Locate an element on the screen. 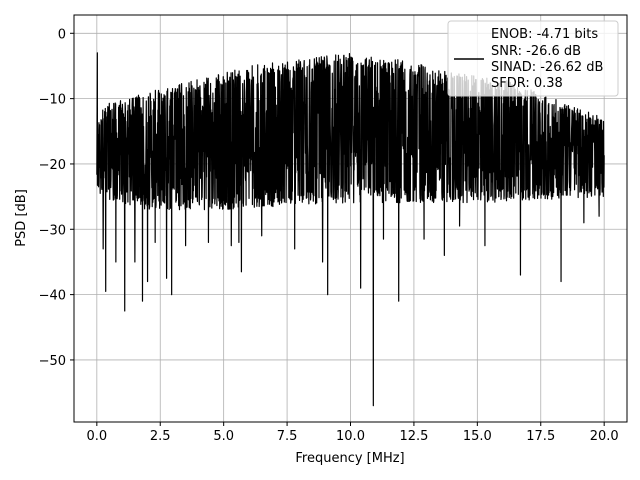  x-tick-label: 0.0 is located at coordinates (96, 436).